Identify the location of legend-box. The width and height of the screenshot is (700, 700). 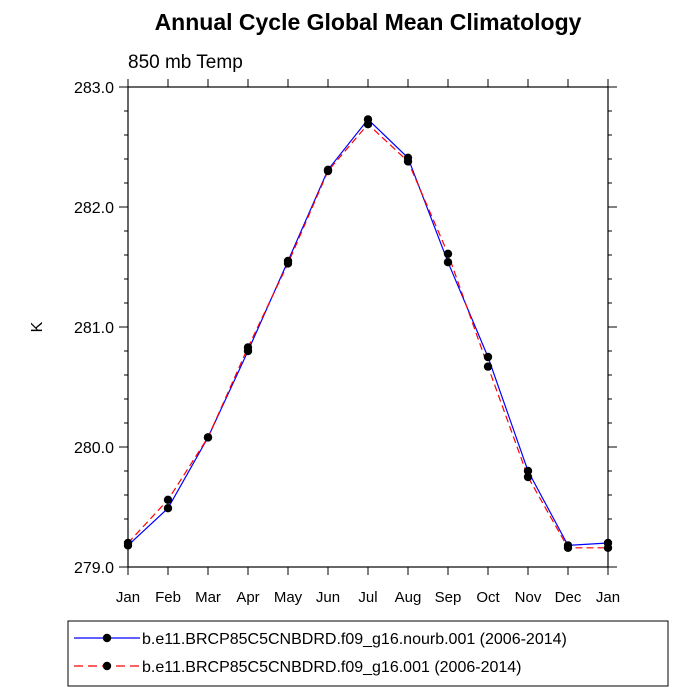
(368, 653).